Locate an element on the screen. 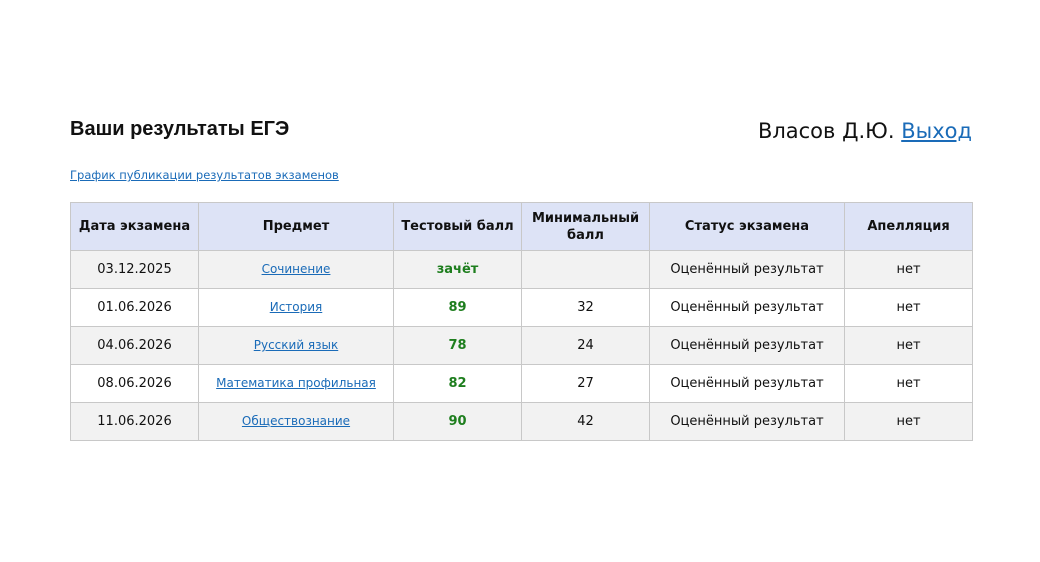 The width and height of the screenshot is (1040, 562). subject-link: Математика профильная is located at coordinates (296, 383).